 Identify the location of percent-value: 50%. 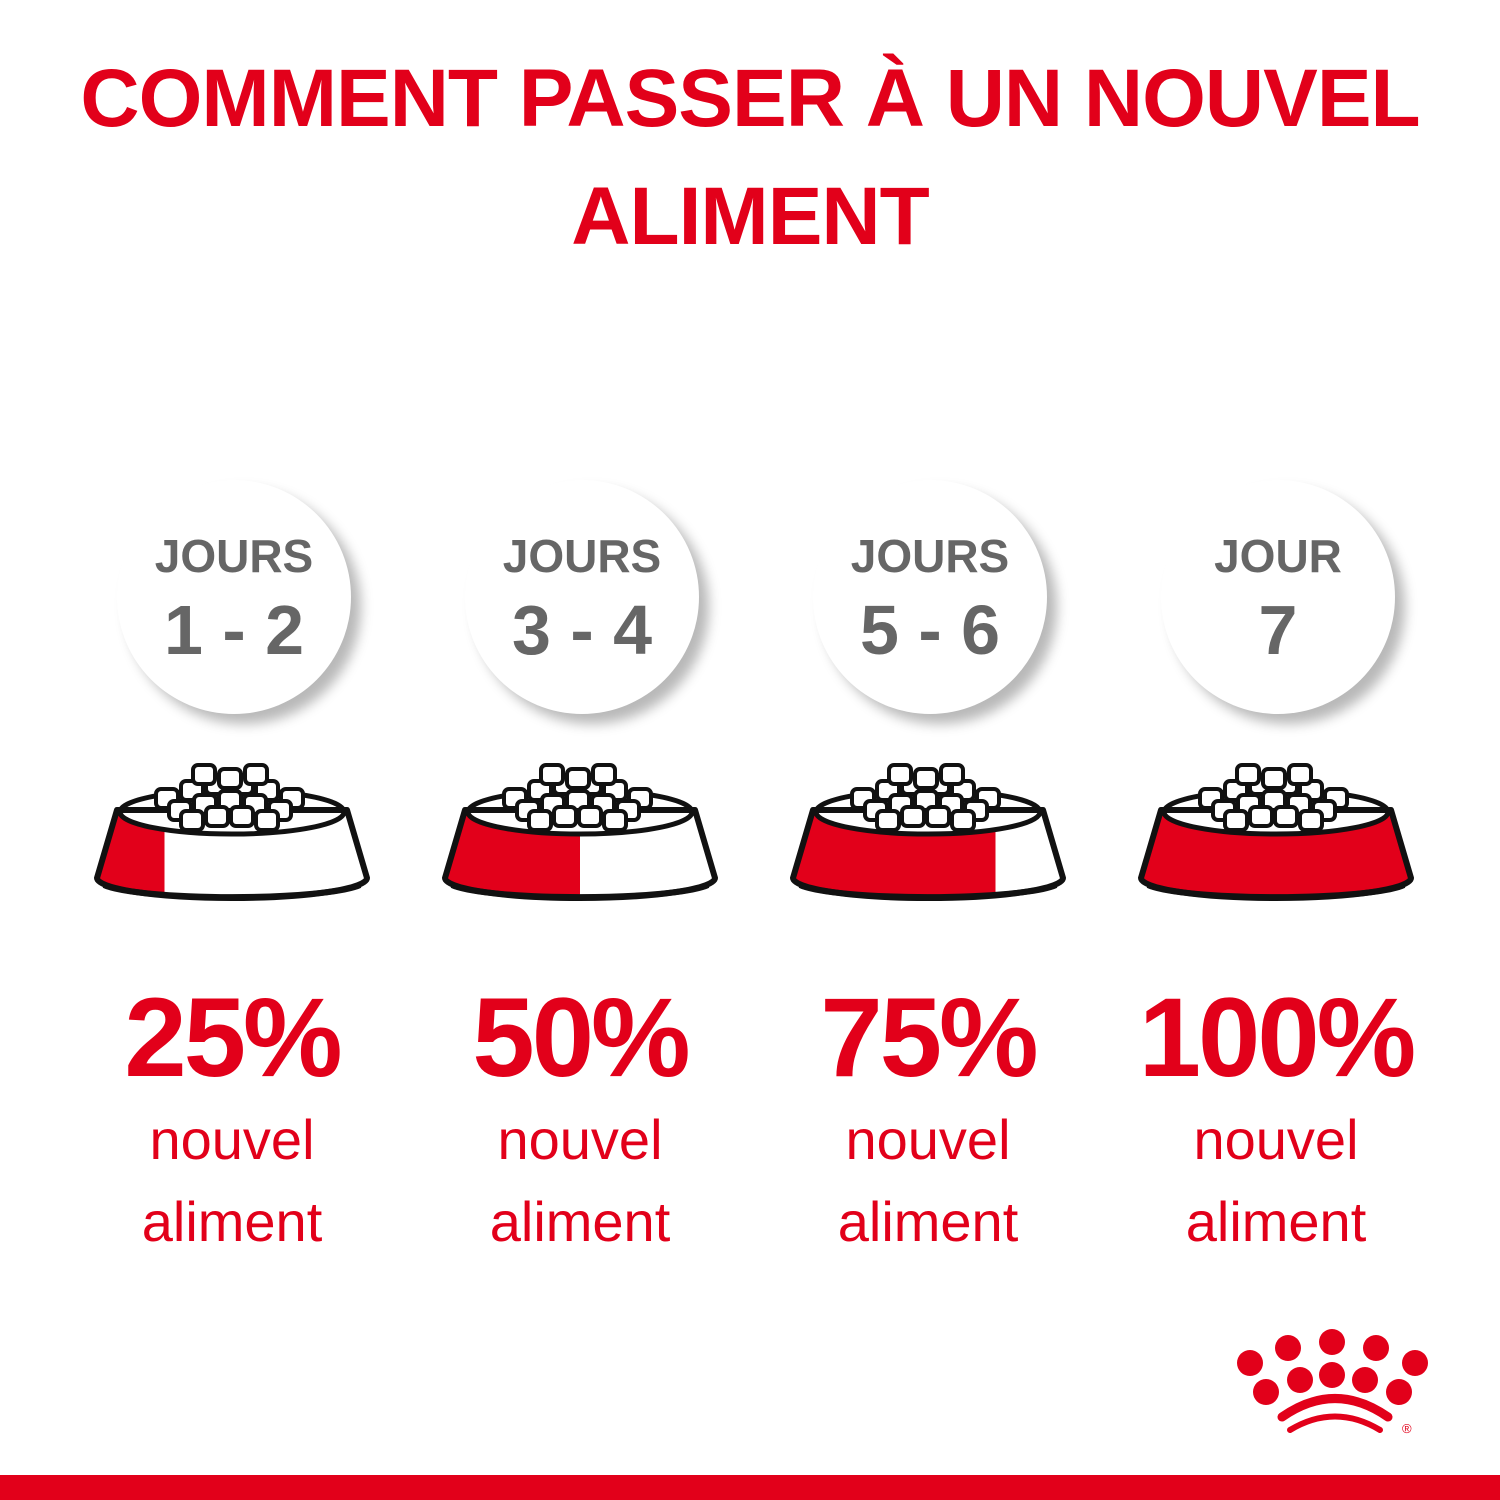
(581, 1037).